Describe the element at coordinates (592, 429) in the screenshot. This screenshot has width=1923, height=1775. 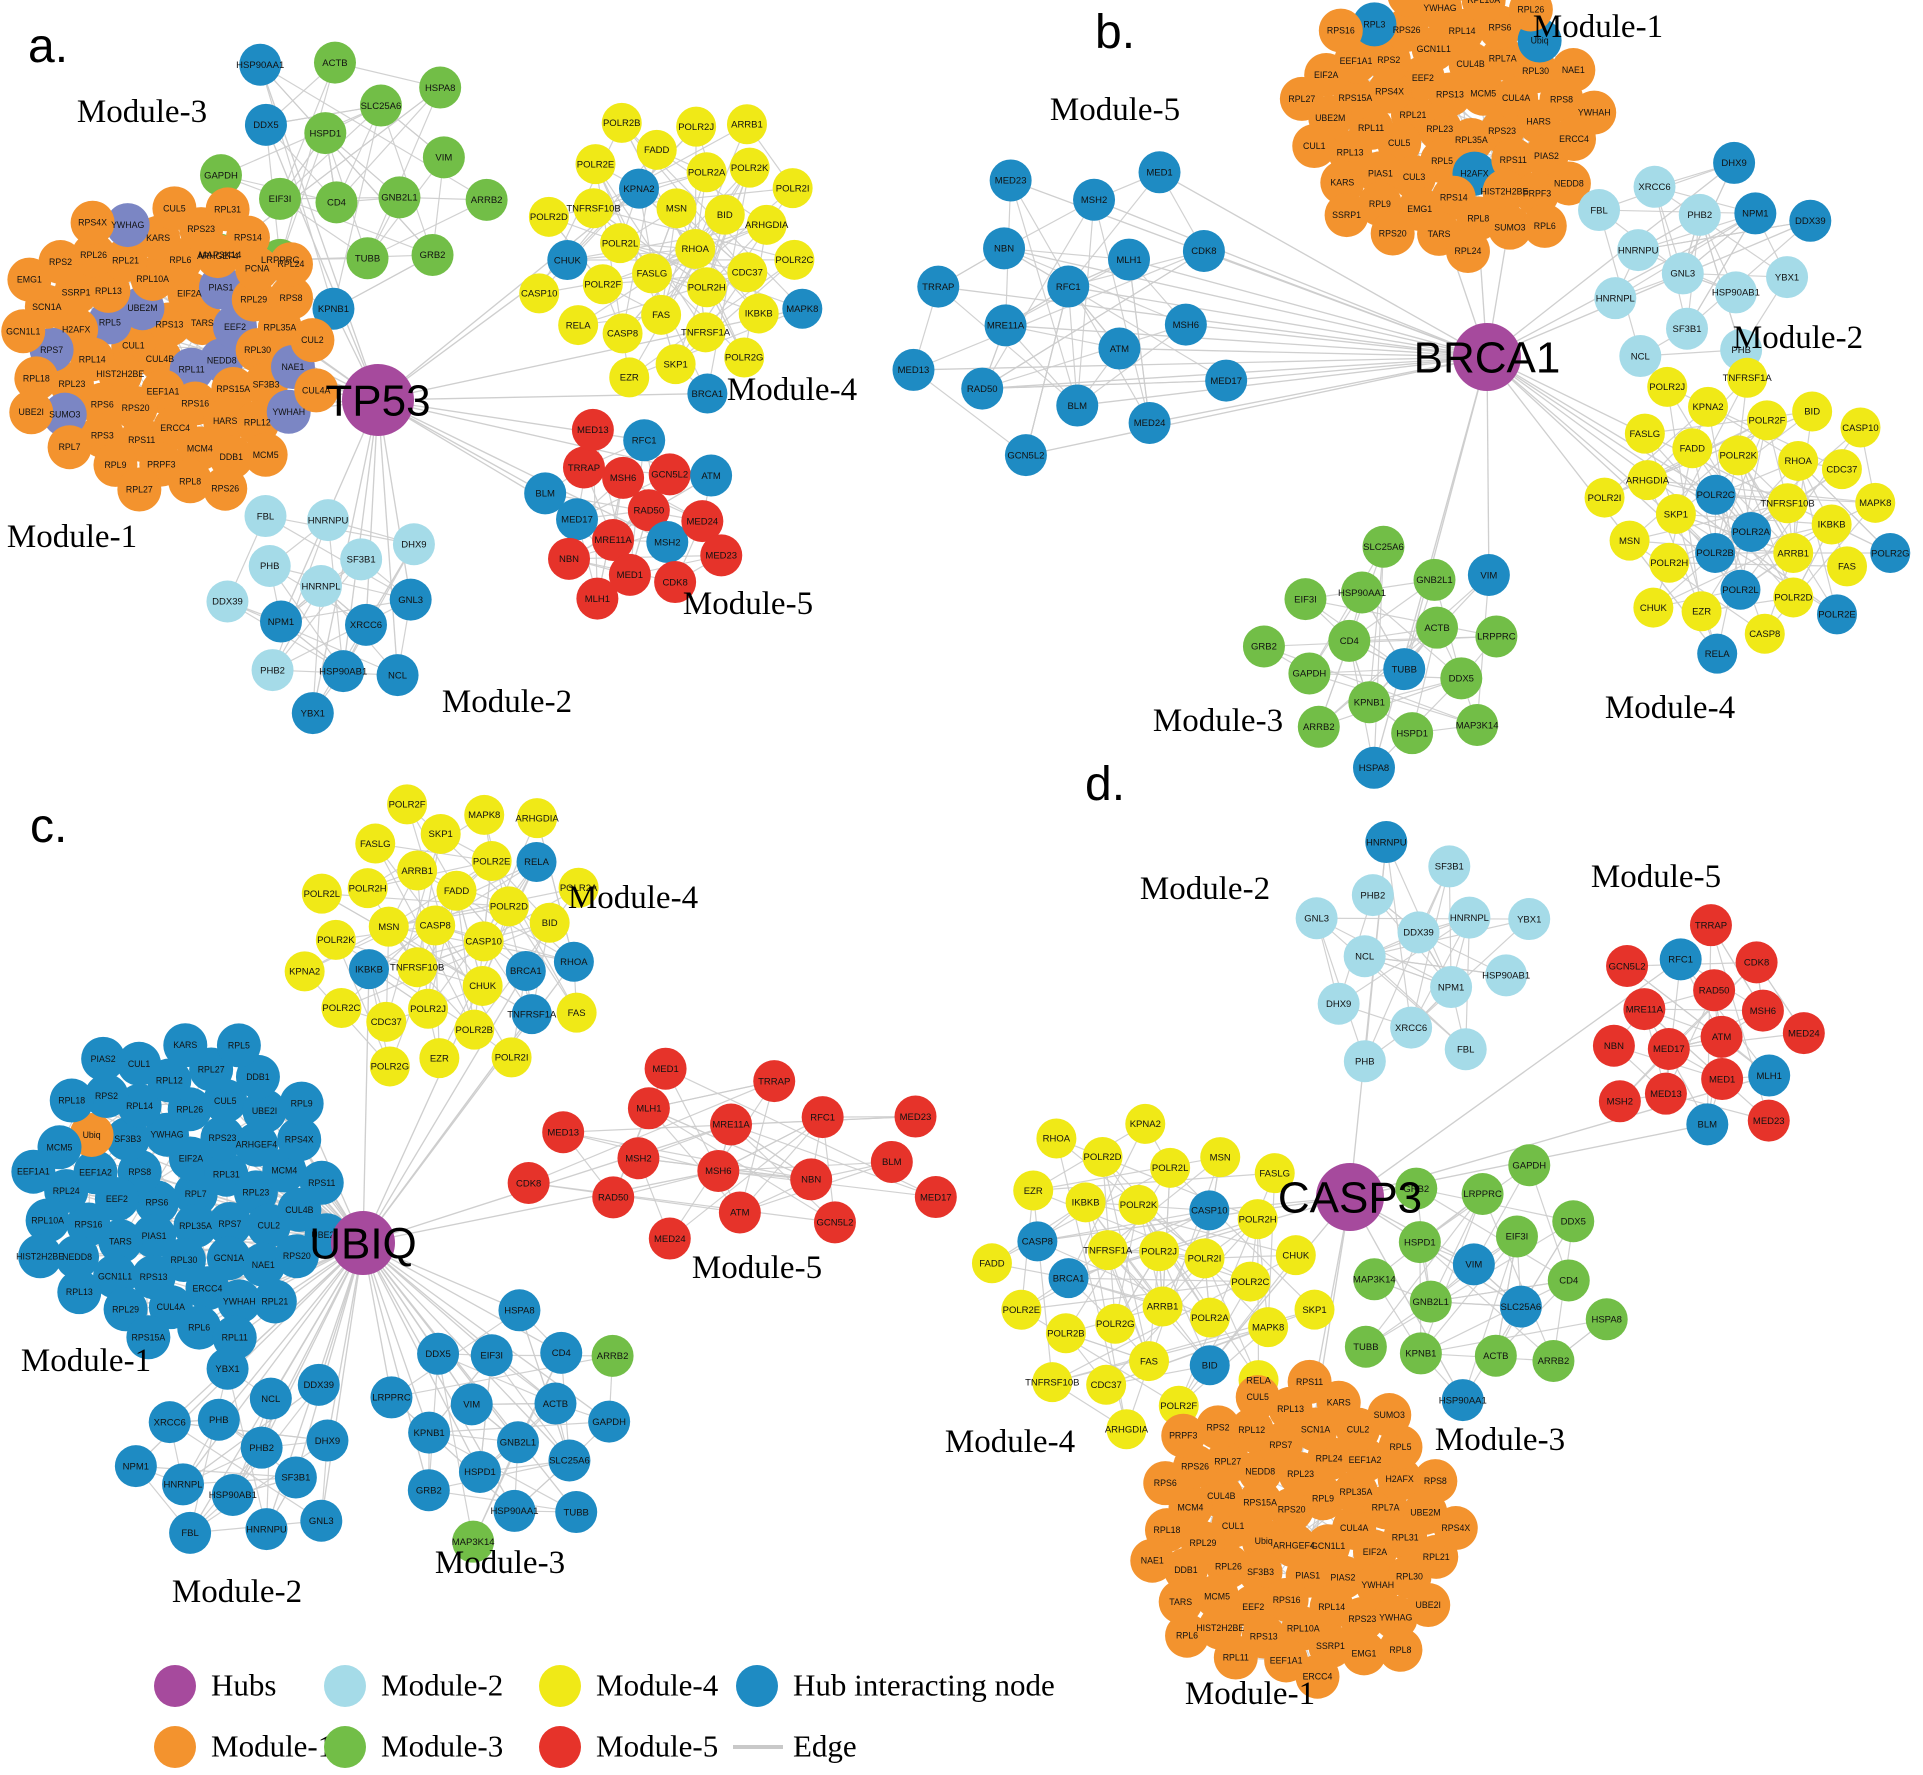
I see `node-MED13` at that location.